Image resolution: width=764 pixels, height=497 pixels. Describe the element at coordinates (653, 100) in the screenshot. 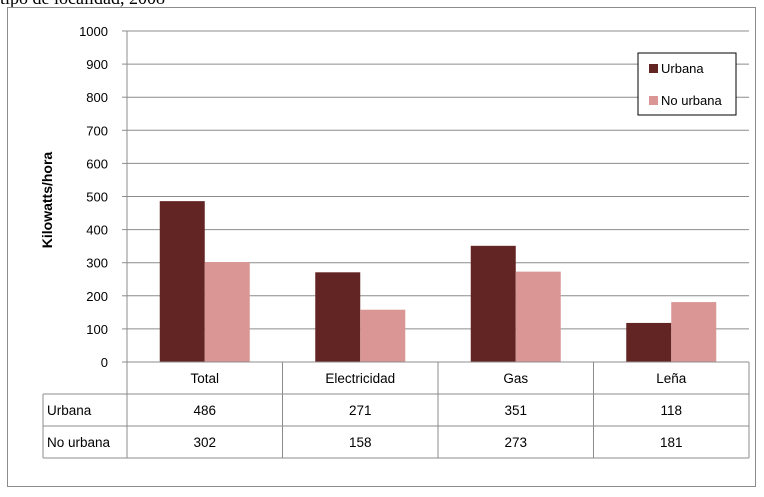

I see `legend-swatch-no-urbana` at that location.